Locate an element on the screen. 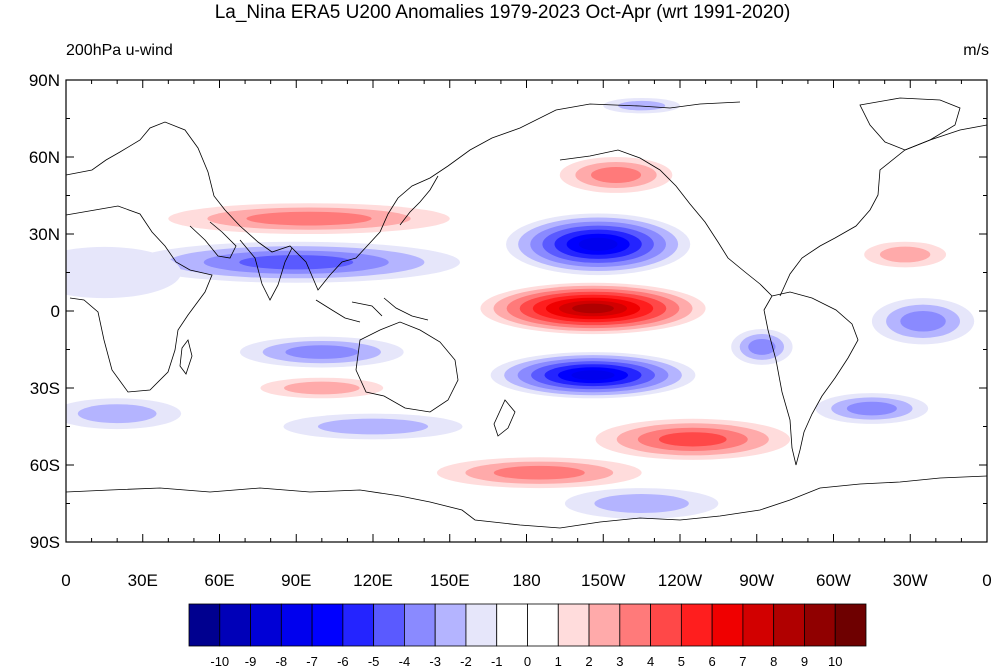  colorbar-label: -8 is located at coordinates (282, 661).